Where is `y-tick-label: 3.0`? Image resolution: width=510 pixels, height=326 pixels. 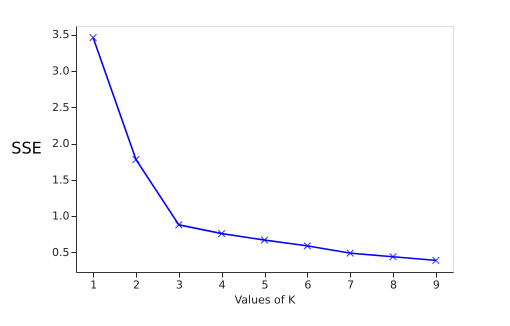
y-tick-label: 3.0 is located at coordinates (61, 71).